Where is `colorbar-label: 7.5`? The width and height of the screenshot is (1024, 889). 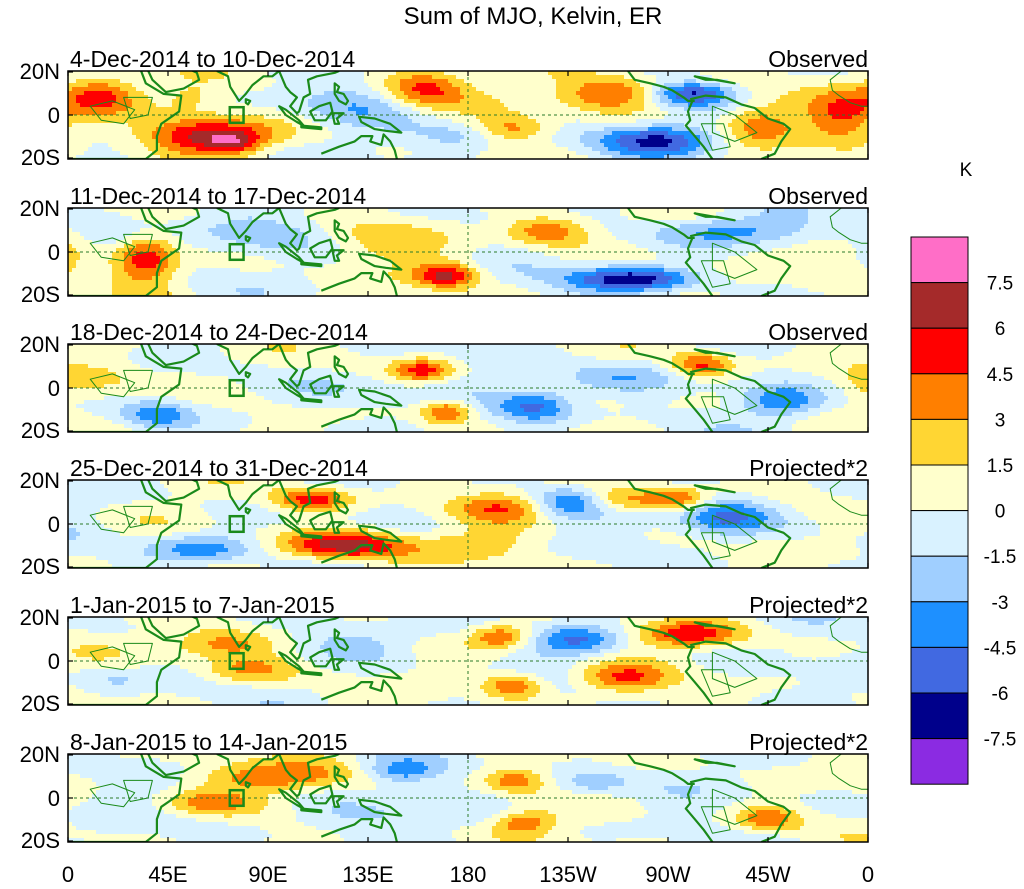
colorbar-label: 7.5 is located at coordinates (1000, 284).